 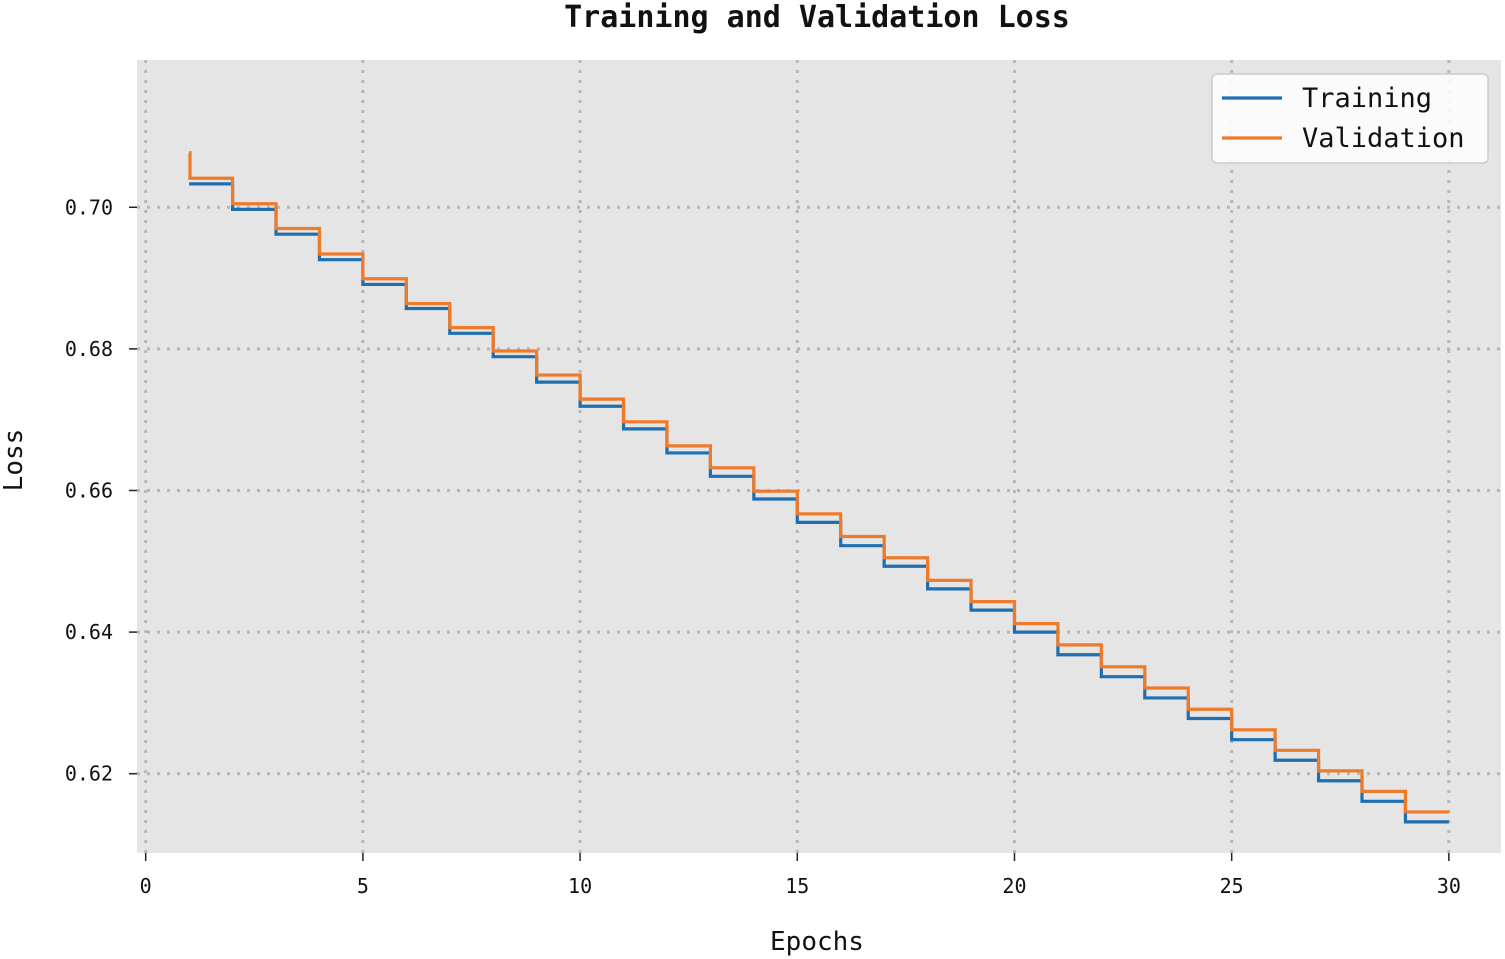 What do you see at coordinates (580, 886) in the screenshot?
I see `x-tick-label: 10` at bounding box center [580, 886].